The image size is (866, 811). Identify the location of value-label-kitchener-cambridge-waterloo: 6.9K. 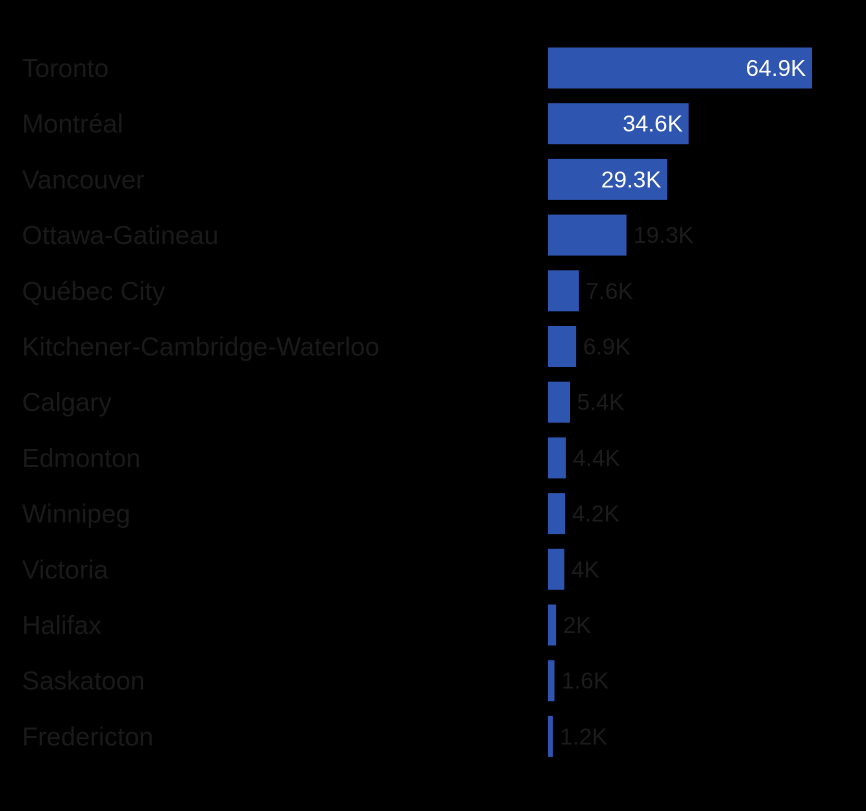
(607, 347).